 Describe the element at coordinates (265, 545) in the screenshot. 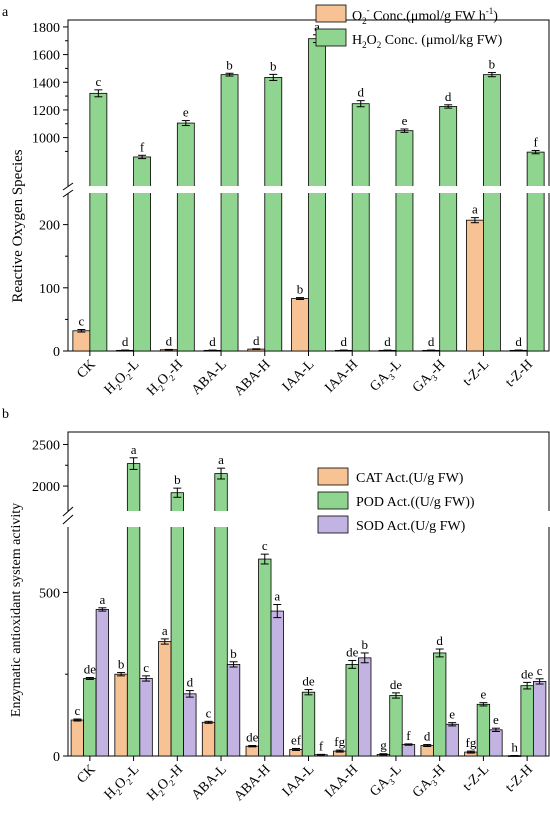

I see `significance-letter-b-s1-4: c` at that location.